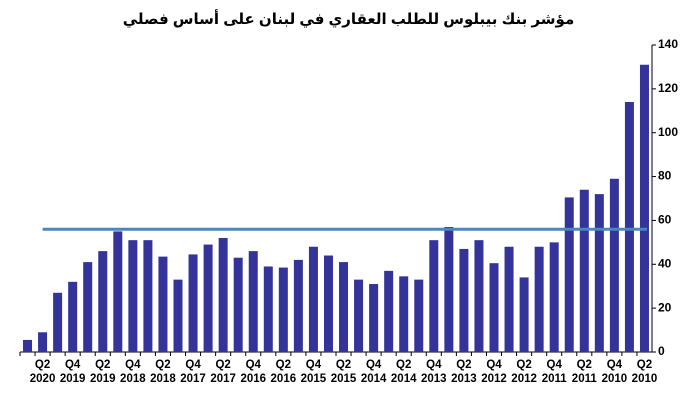 This screenshot has height=401, width=697. I want to click on x-tick-label: Q4 2016, so click(253, 372).